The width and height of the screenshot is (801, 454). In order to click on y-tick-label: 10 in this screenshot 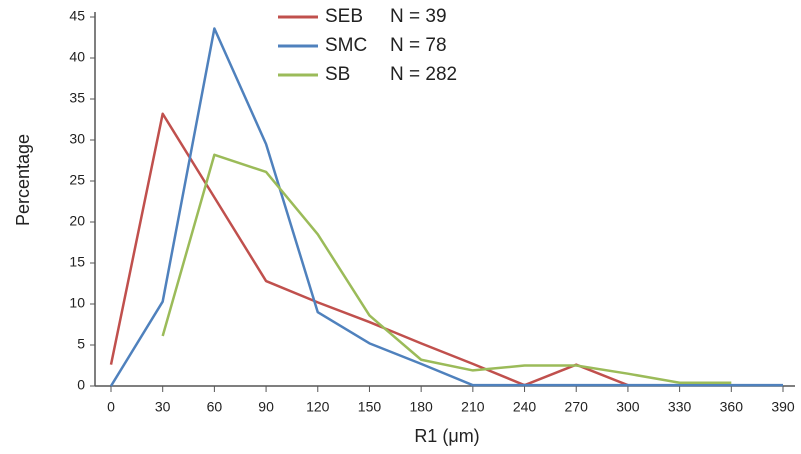, I will do `click(77, 303)`.